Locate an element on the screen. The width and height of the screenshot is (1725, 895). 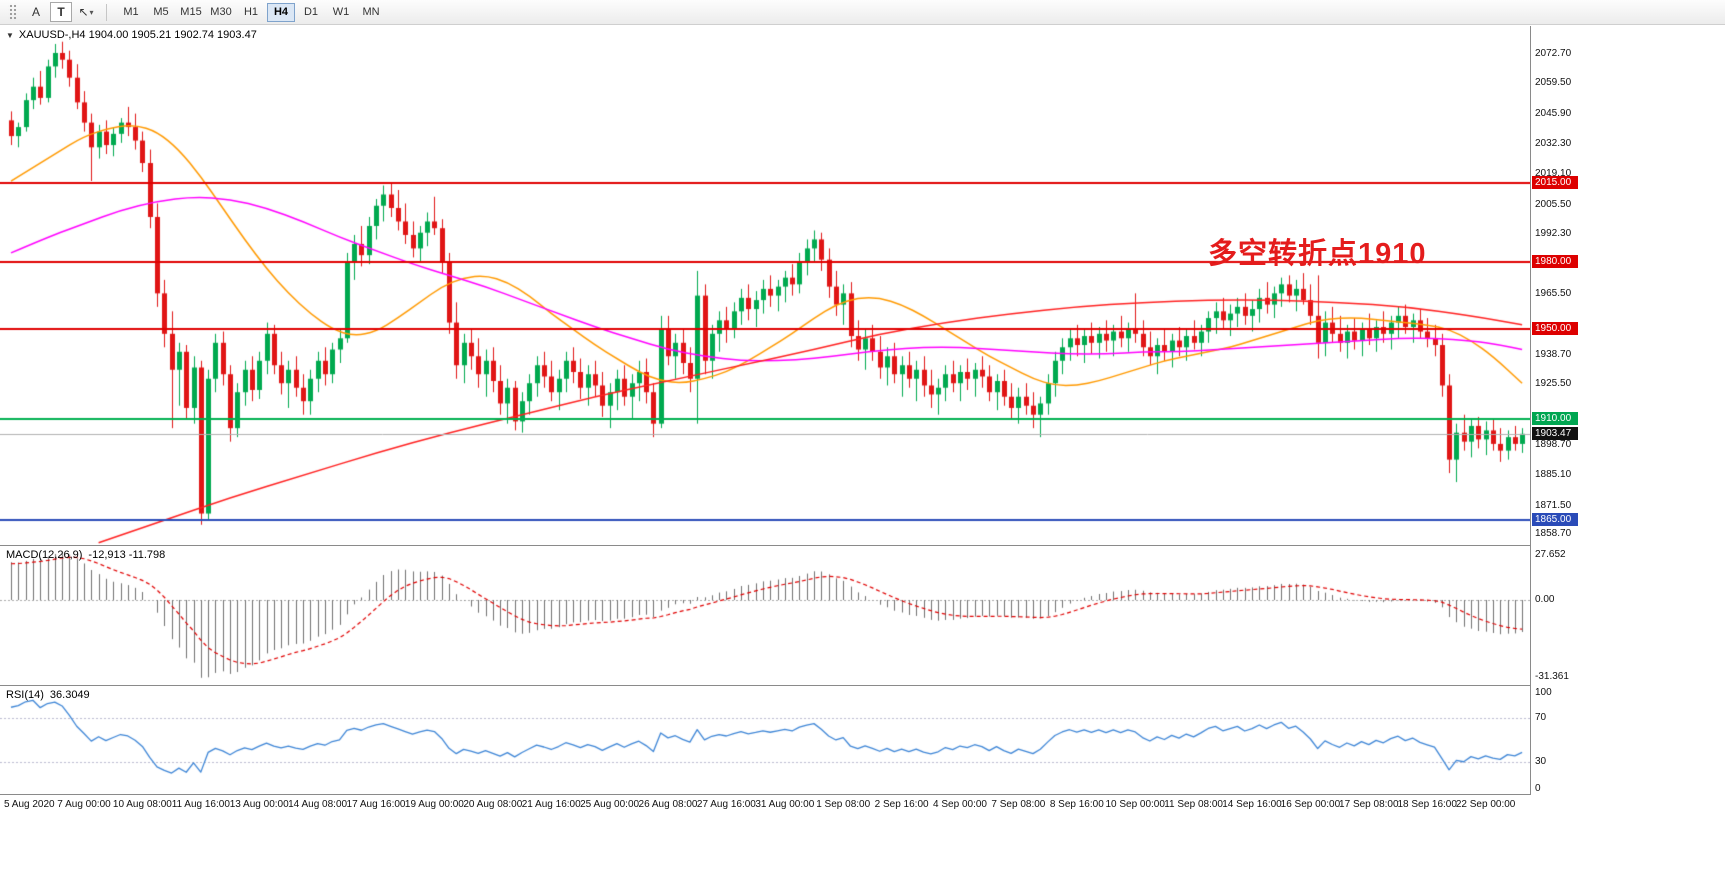
macd-label: MACD(12,26,9) -12,913 -11.798 is located at coordinates (85, 555).